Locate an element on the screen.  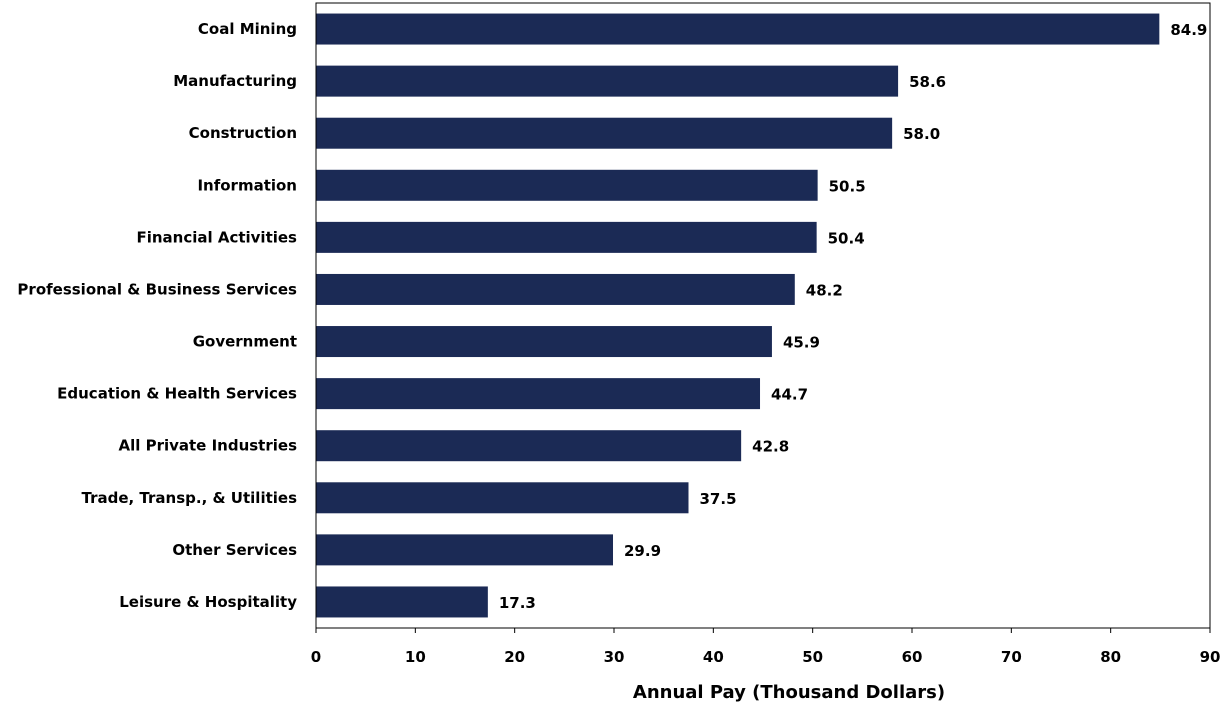
x-tick-label: 30 is located at coordinates (614, 657).